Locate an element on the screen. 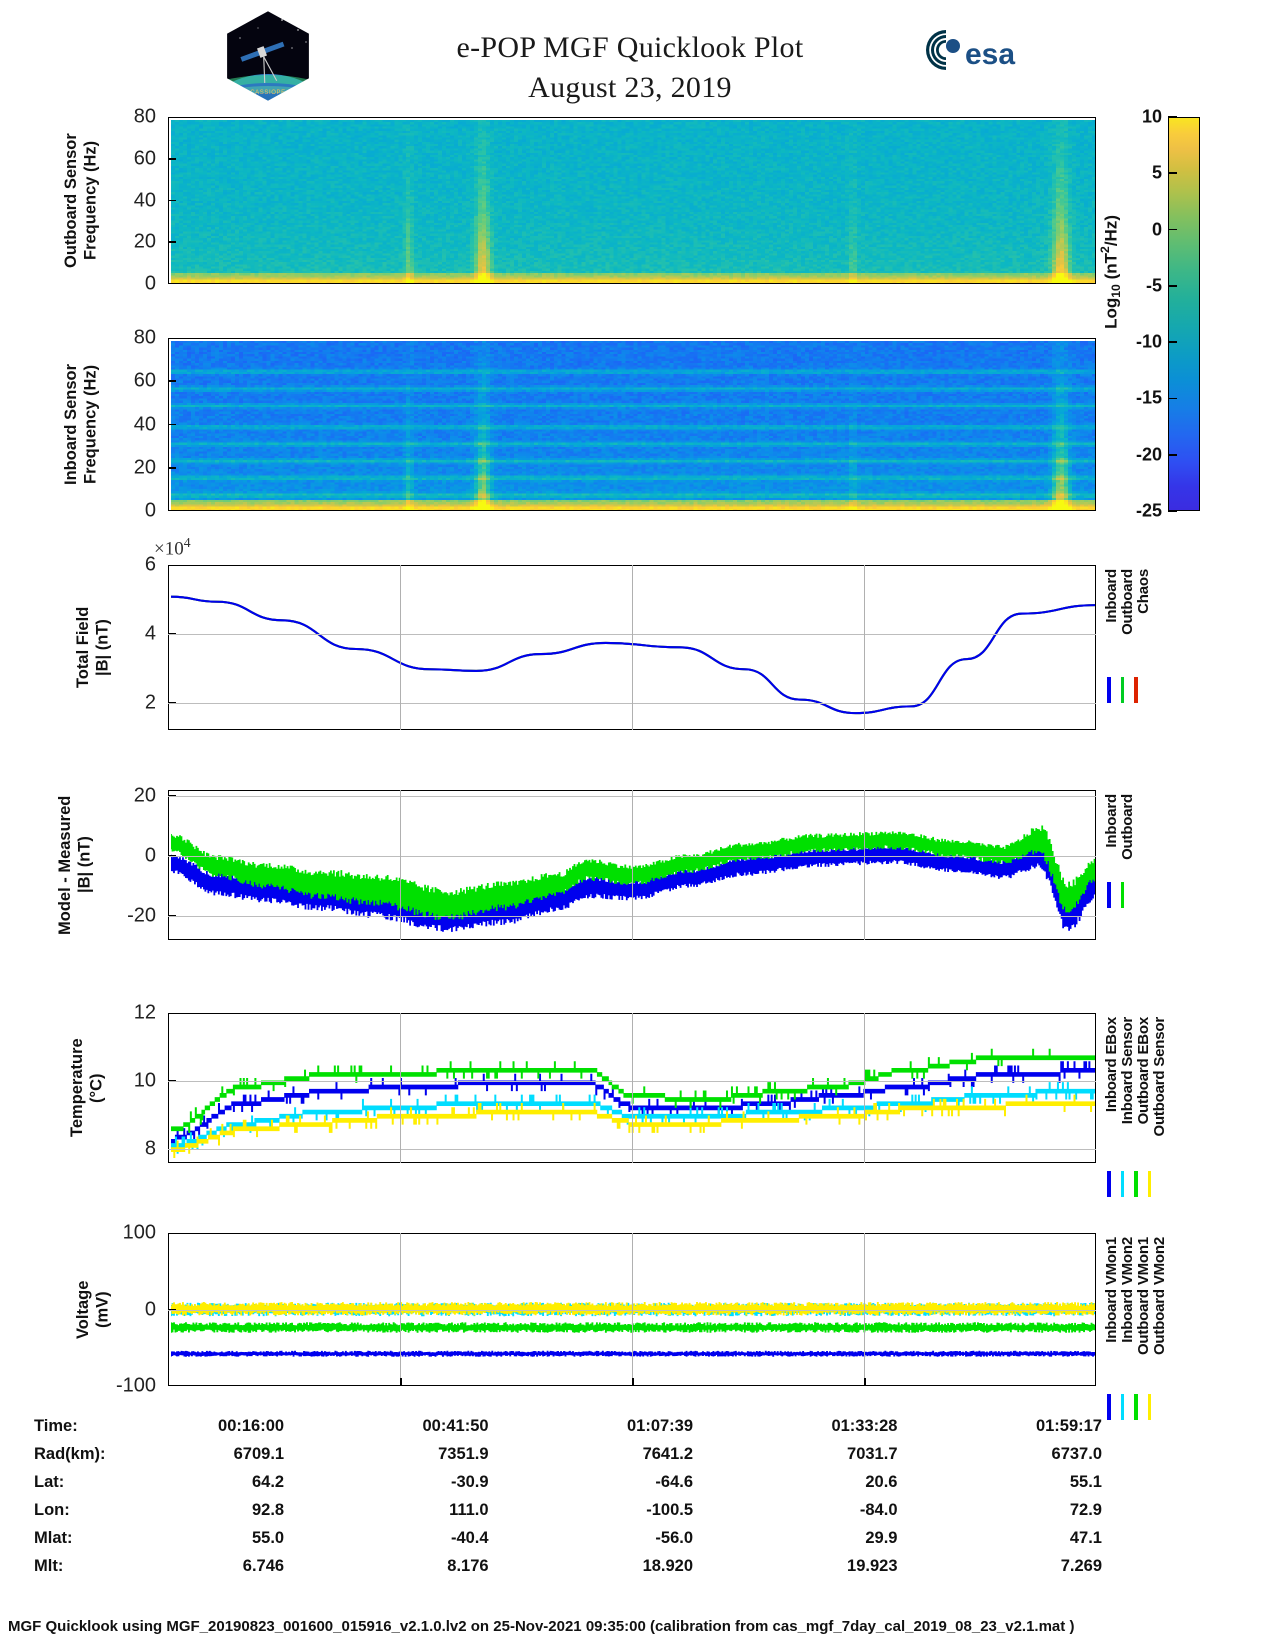 The image size is (1275, 1650). table-cell: 29.9 is located at coordinates (881, 1537).